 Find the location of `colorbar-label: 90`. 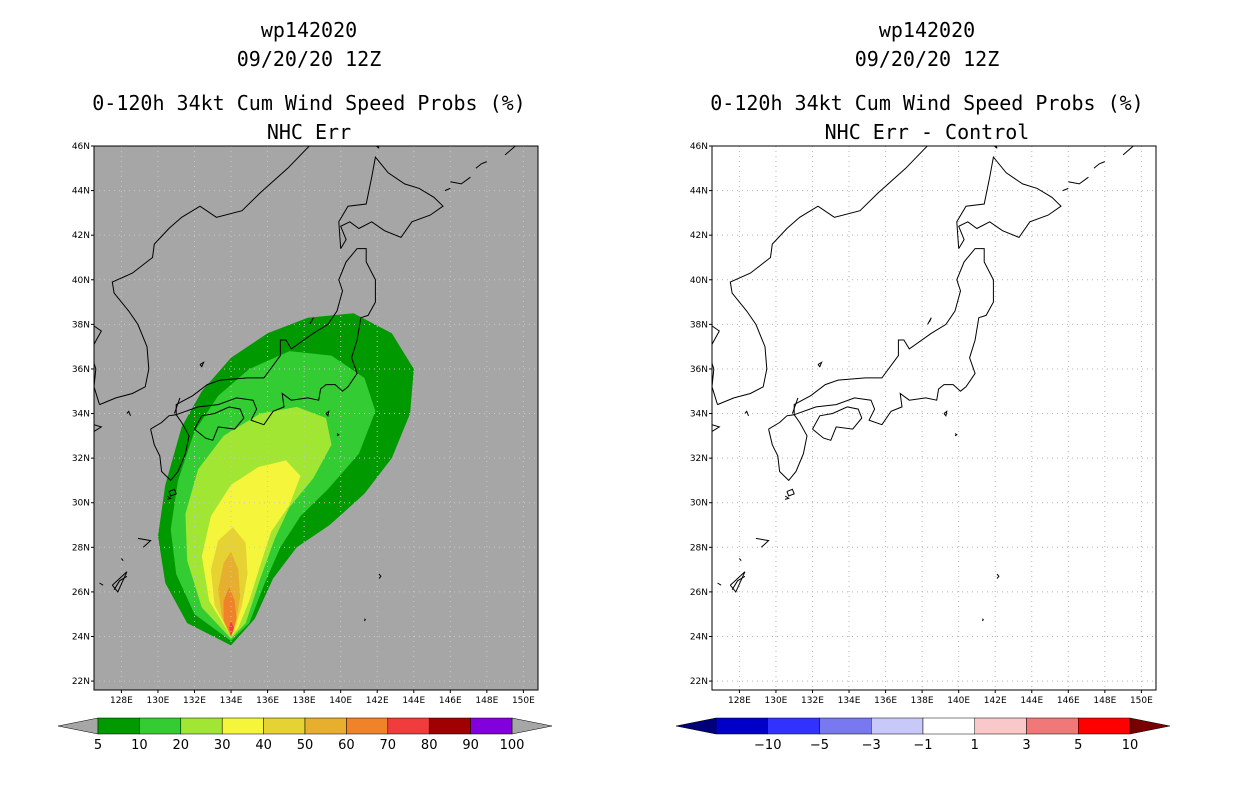

colorbar-label: 90 is located at coordinates (470, 745).